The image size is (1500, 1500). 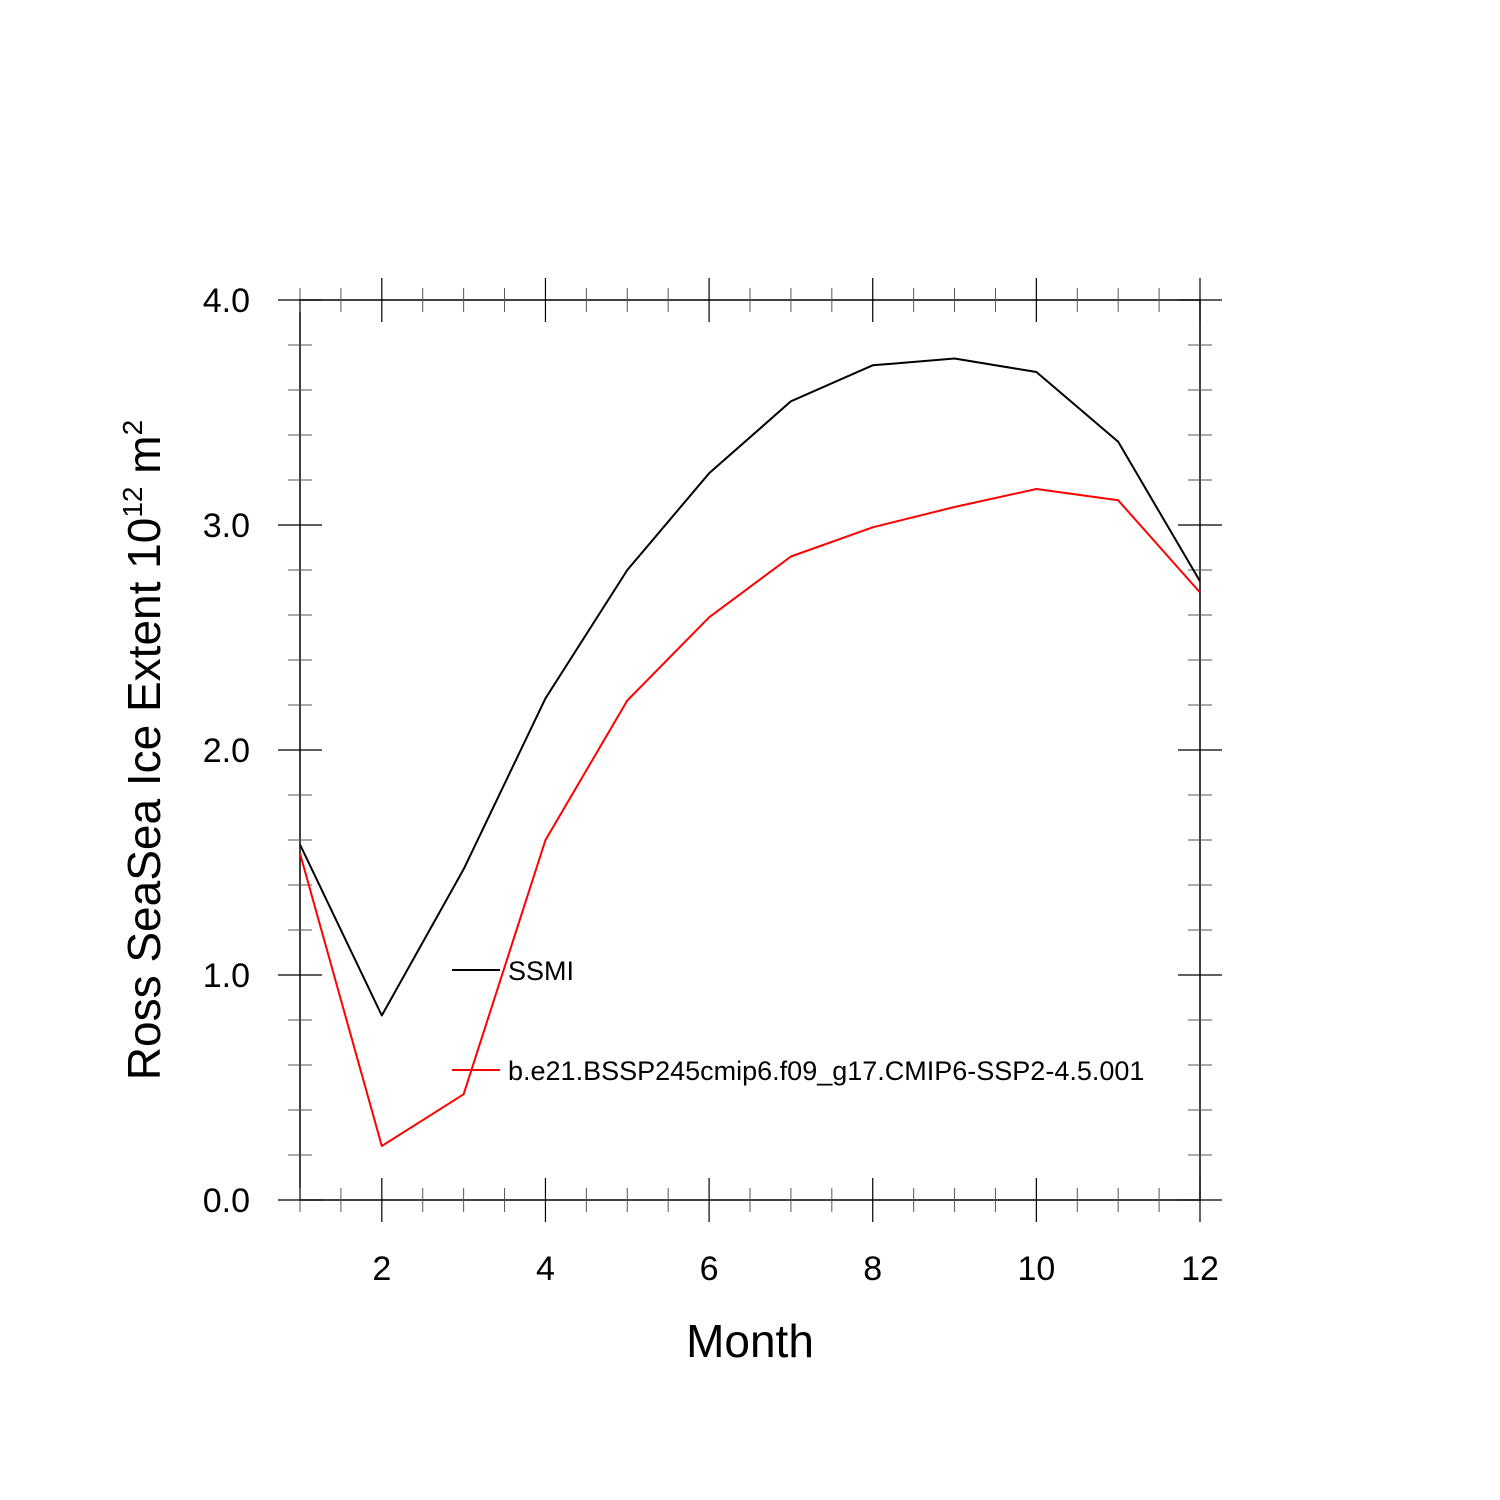 What do you see at coordinates (226, 301) in the screenshot?
I see `y-tick-label: 4.0` at bounding box center [226, 301].